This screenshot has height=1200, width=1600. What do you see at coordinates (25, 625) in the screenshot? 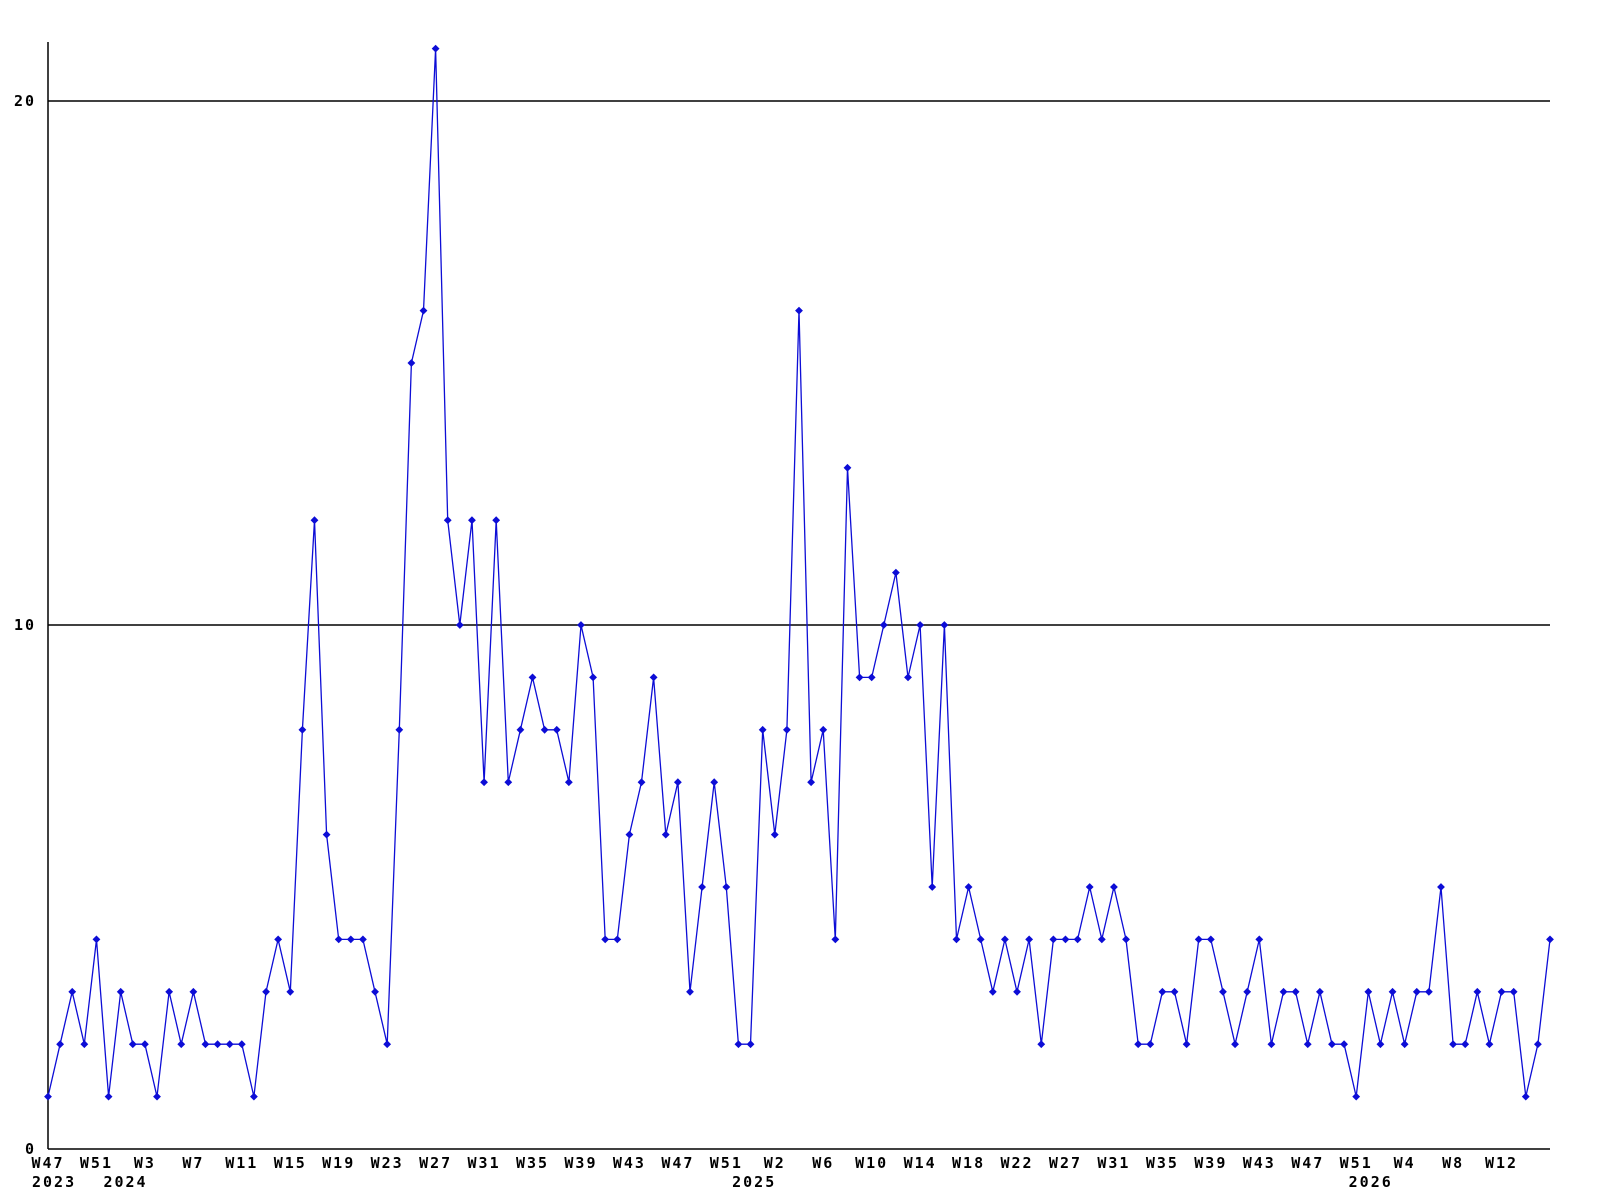
I see `y-tick-label-10: 10` at bounding box center [25, 625].